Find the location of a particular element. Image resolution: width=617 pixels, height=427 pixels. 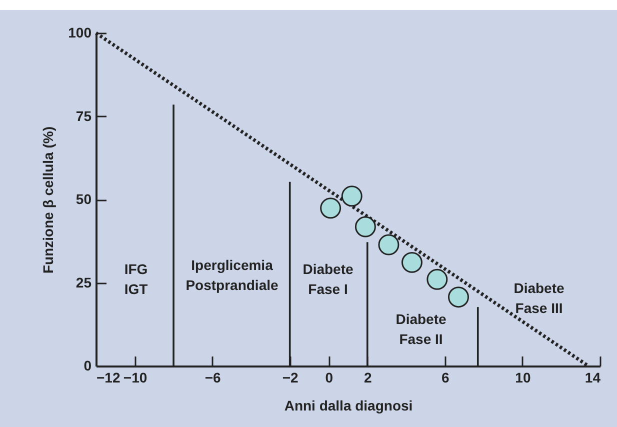

annotation: Diabete Fase III is located at coordinates (539, 298).